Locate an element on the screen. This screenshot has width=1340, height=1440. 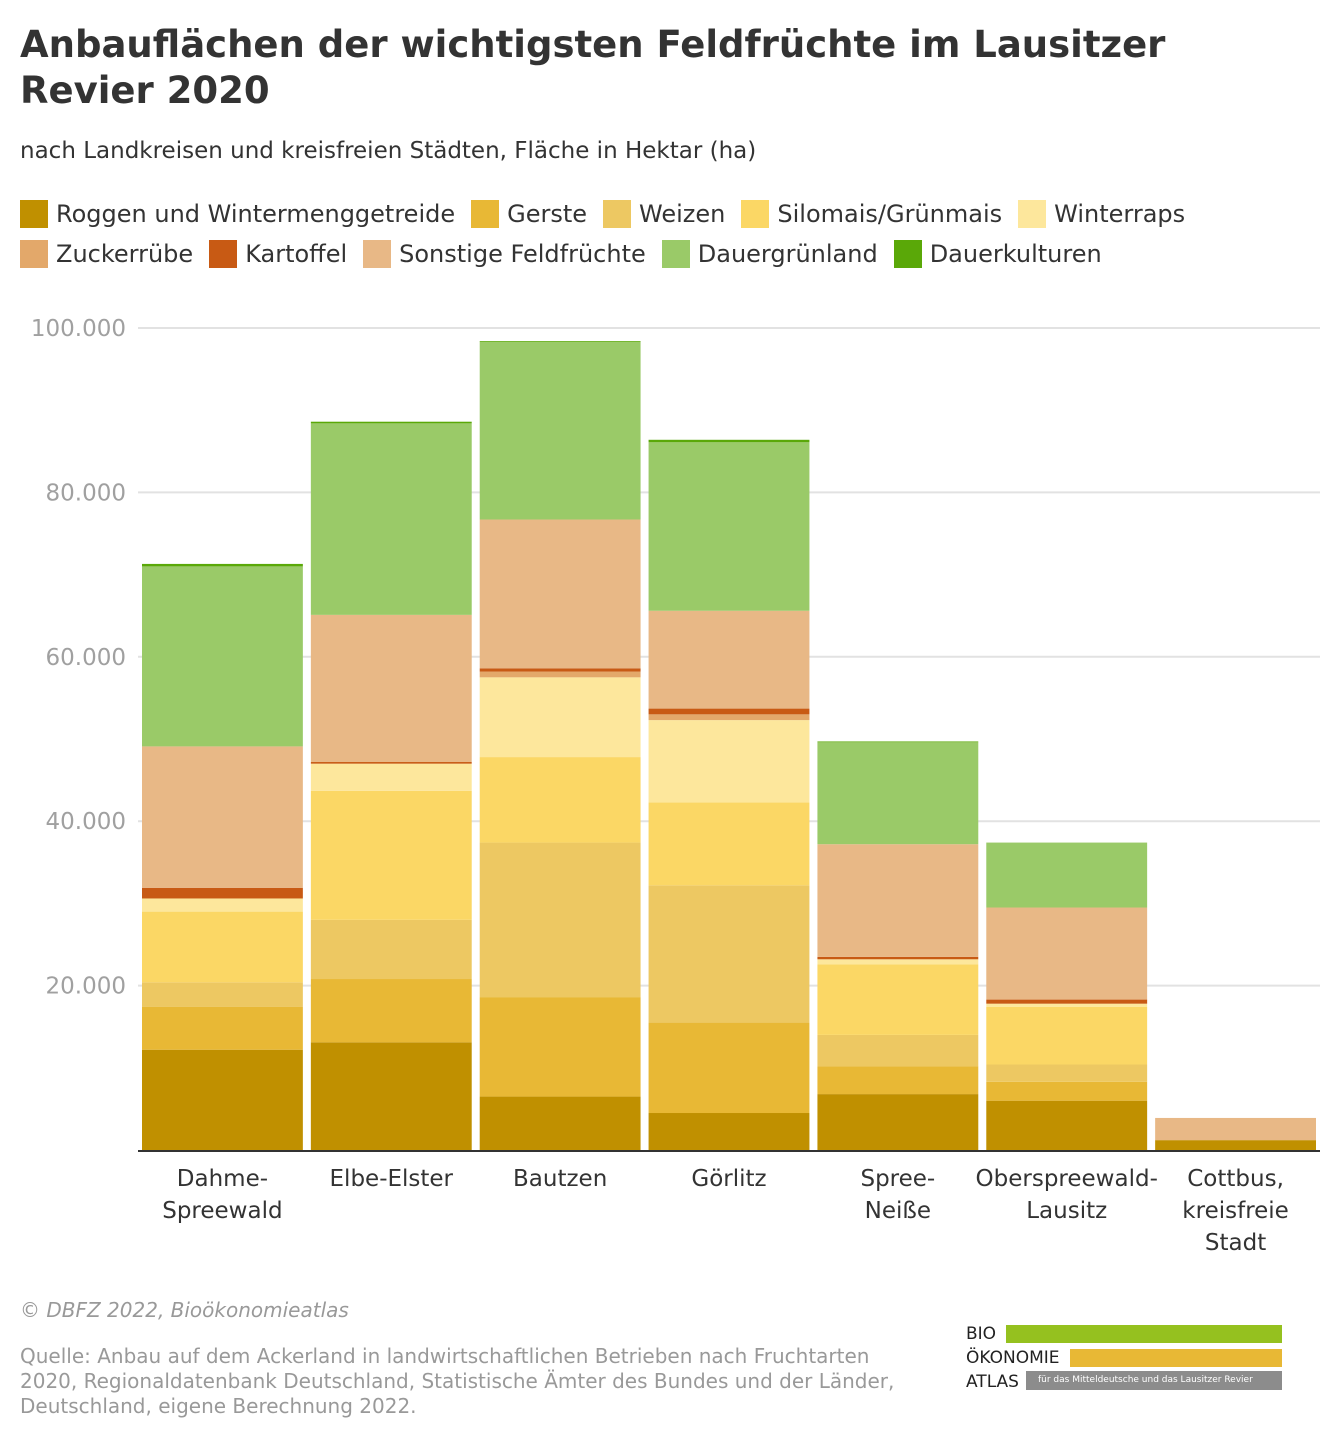
legend-item-kartoffel: Kartoffel is located at coordinates (278, 254).